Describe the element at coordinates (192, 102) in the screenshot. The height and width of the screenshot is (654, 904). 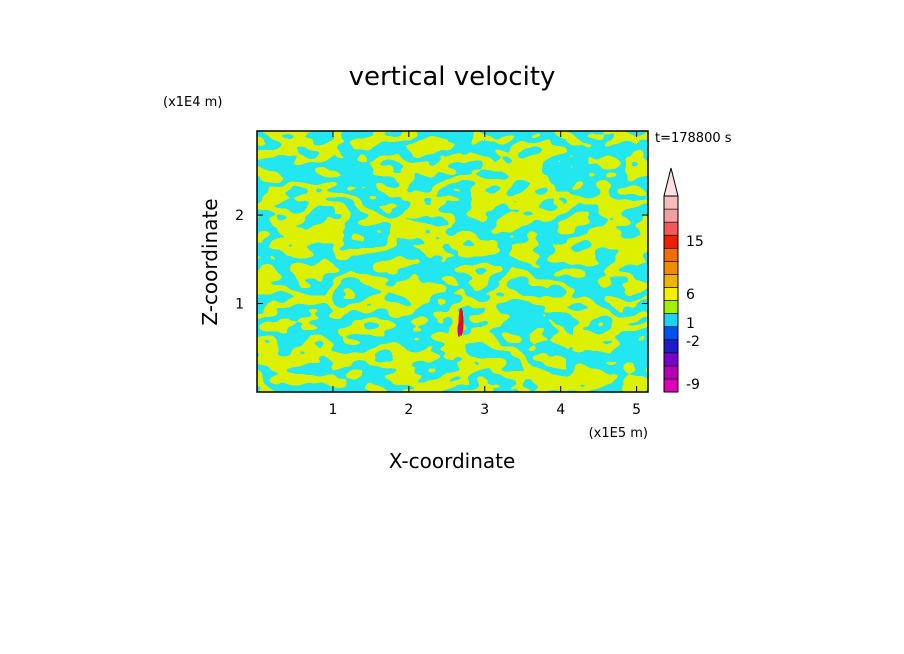
I see `y-unit-label: (x1E4 m)` at that location.